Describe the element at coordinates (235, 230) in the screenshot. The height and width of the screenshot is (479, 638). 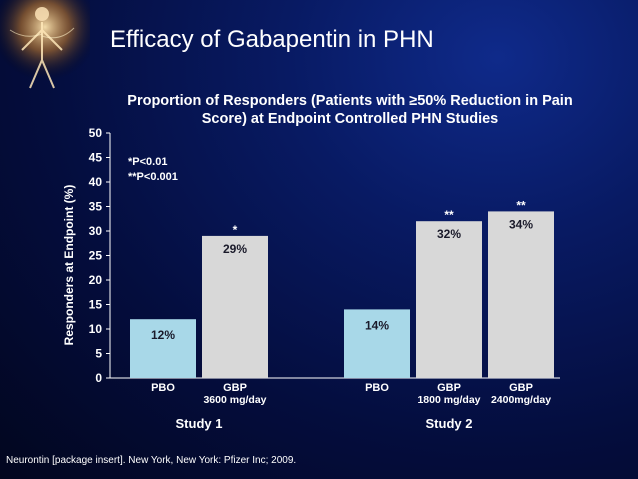
I see `significance-star: *` at that location.